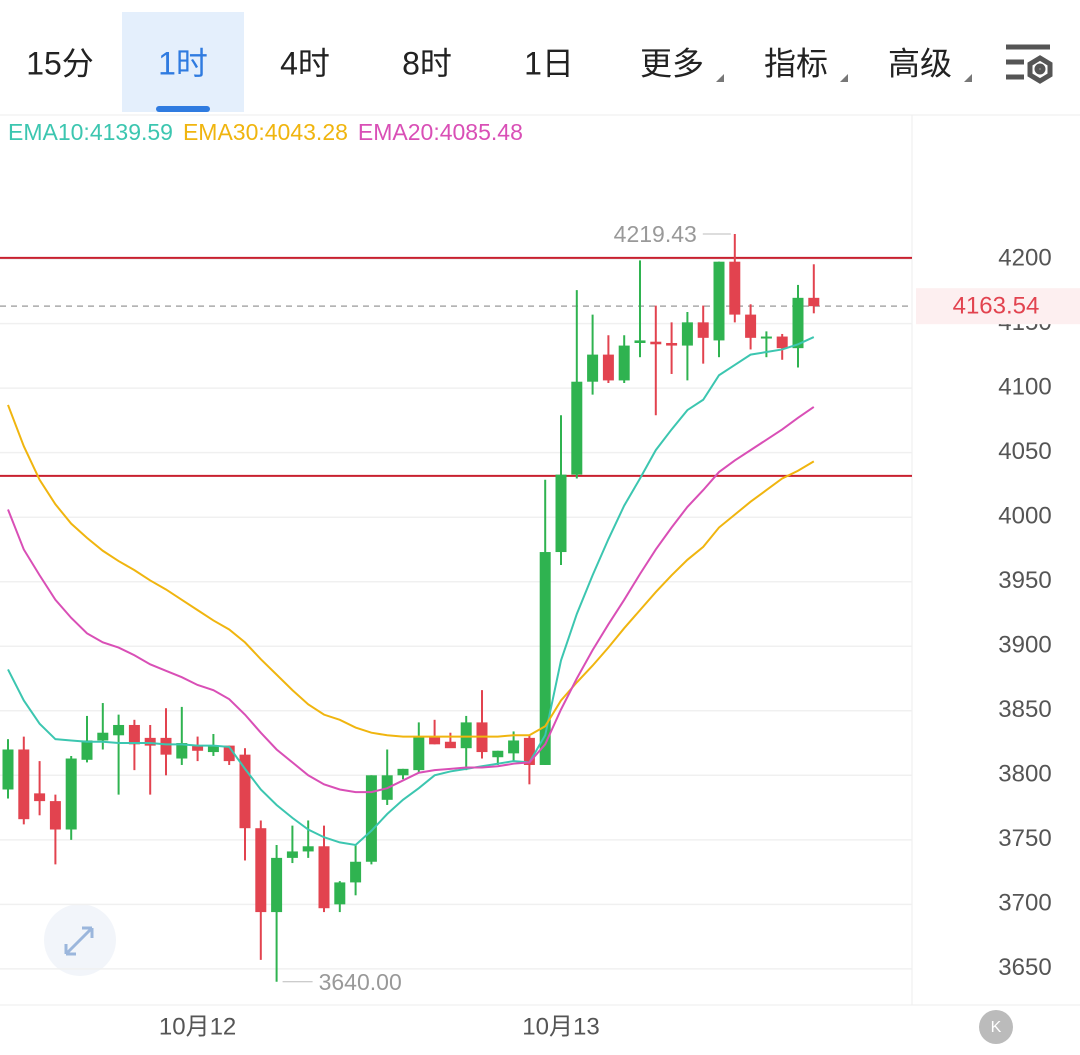 The width and height of the screenshot is (1080, 1055). I want to click on x-tick-label: 10月13, so click(560, 1026).